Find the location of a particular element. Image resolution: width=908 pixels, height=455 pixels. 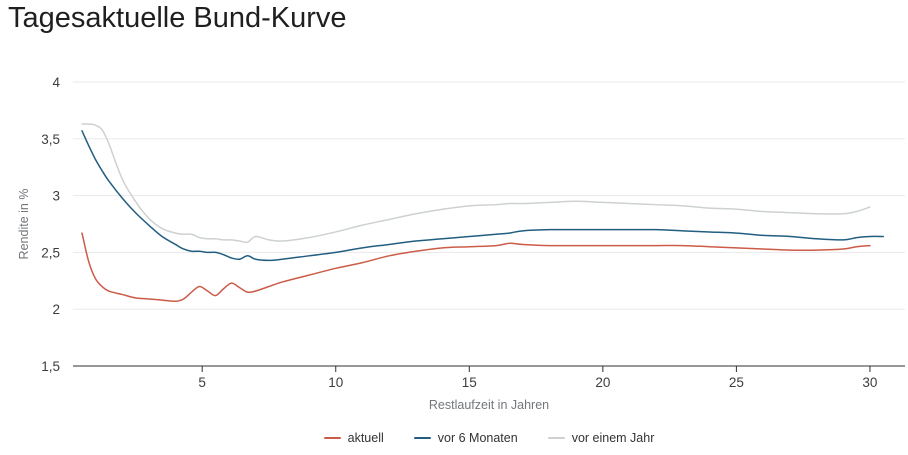

y-axis-labels: 4 3,5 3 2,5 2 1,5 is located at coordinates (50, 224).